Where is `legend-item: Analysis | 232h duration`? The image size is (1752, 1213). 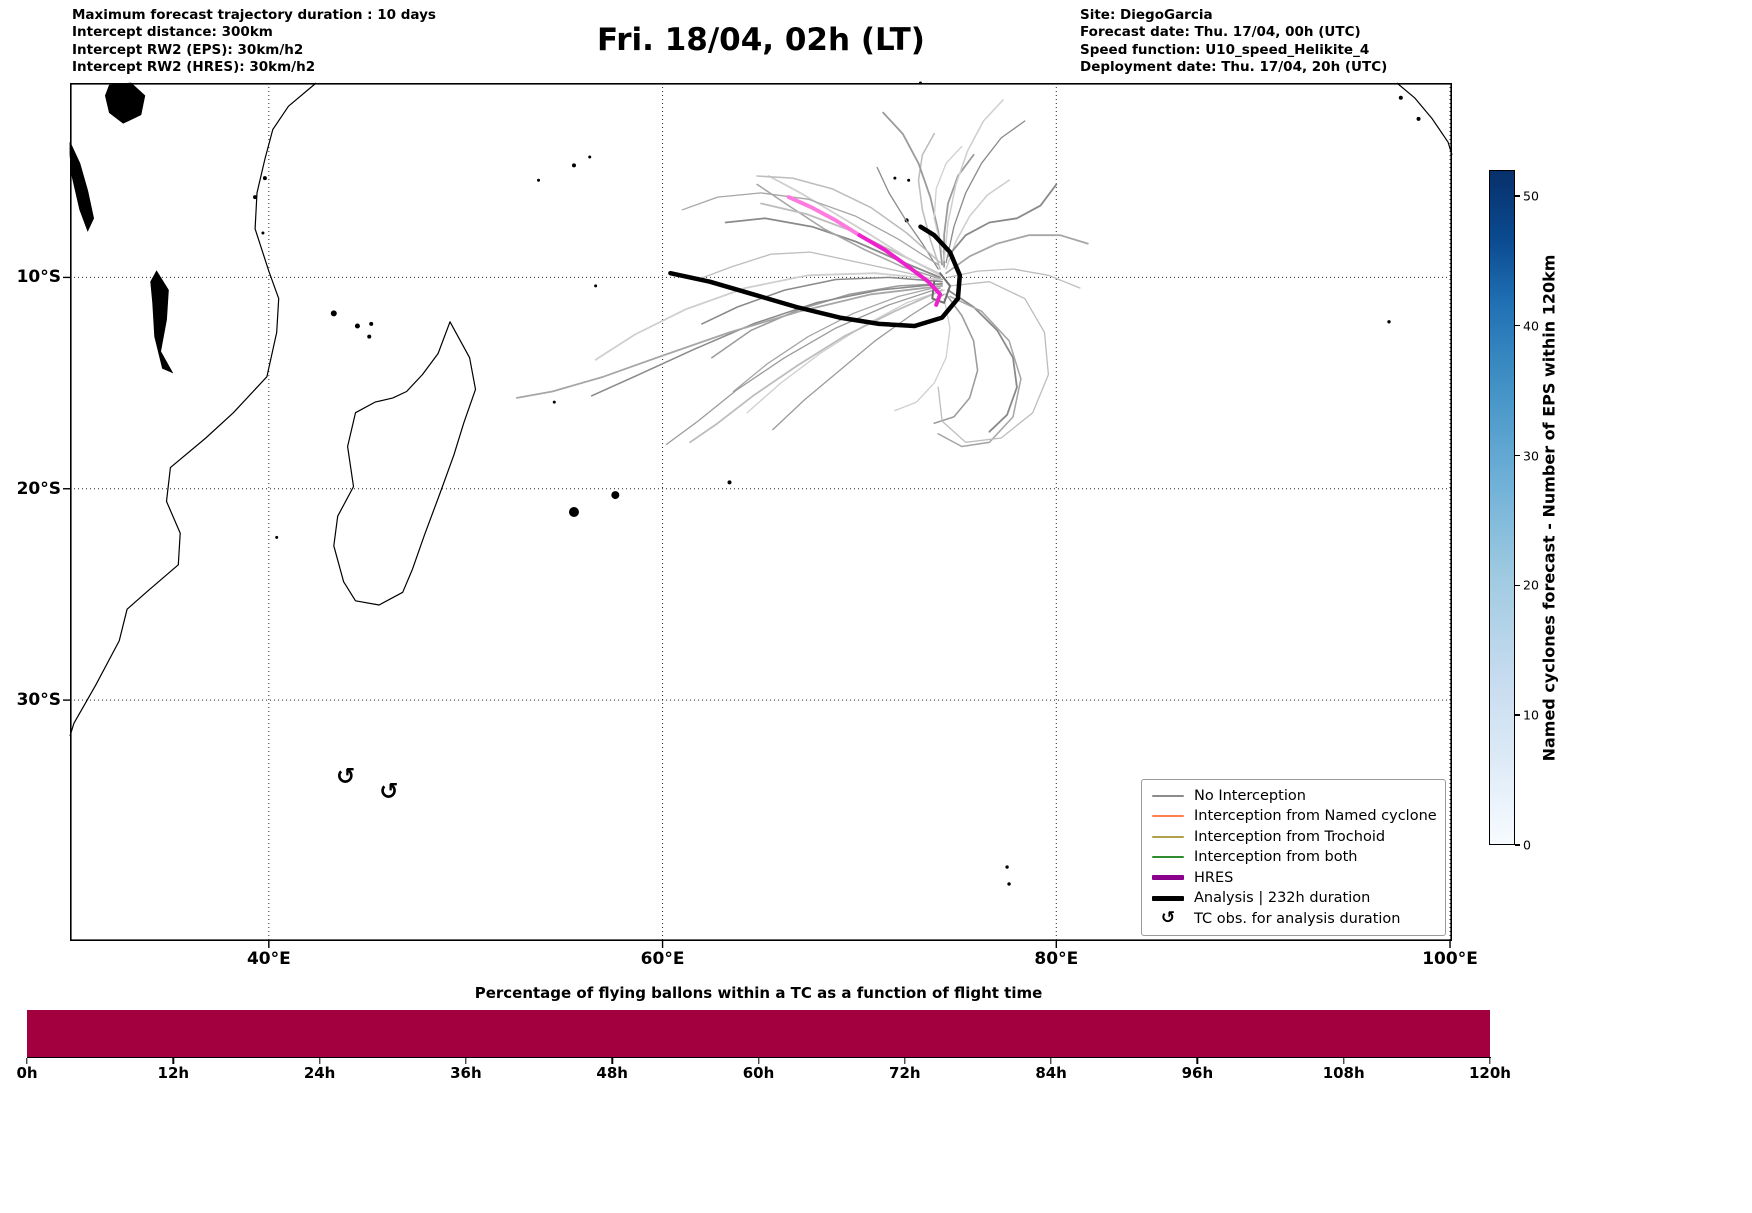 legend-item: Analysis | 232h duration is located at coordinates (1293, 898).